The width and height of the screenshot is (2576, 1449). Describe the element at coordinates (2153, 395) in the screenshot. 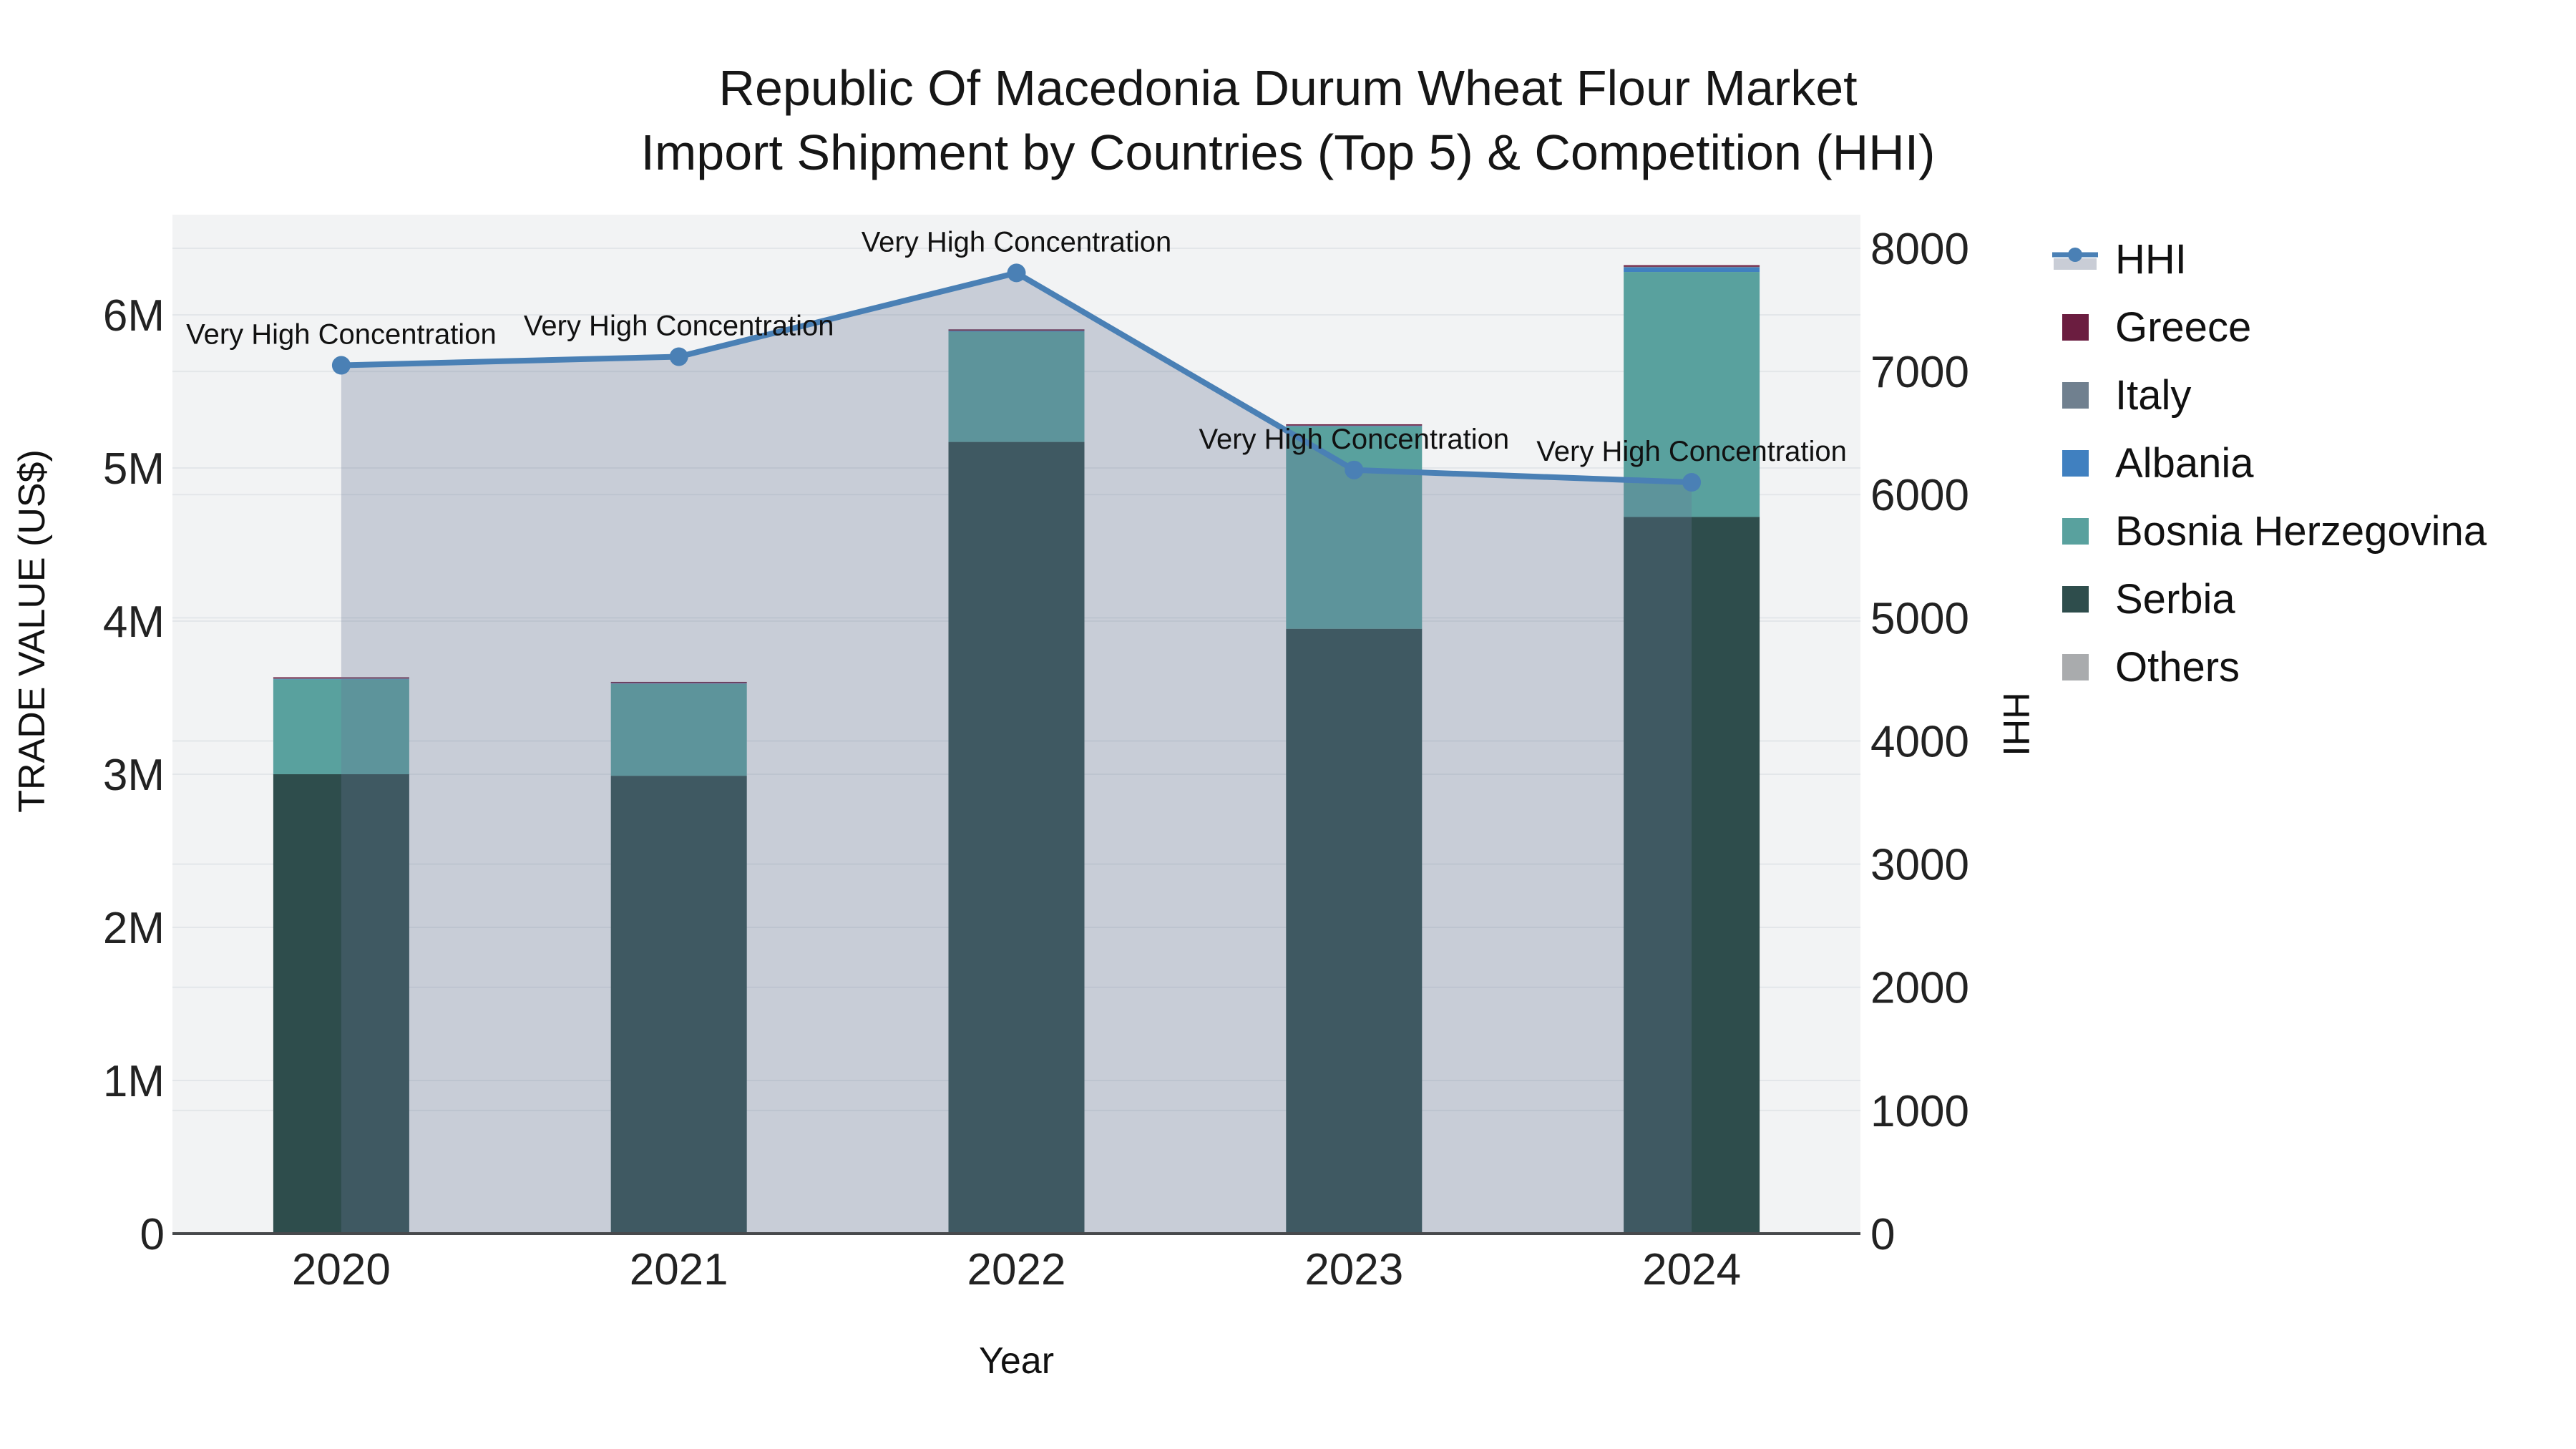

I see `legend-label: Italy` at that location.